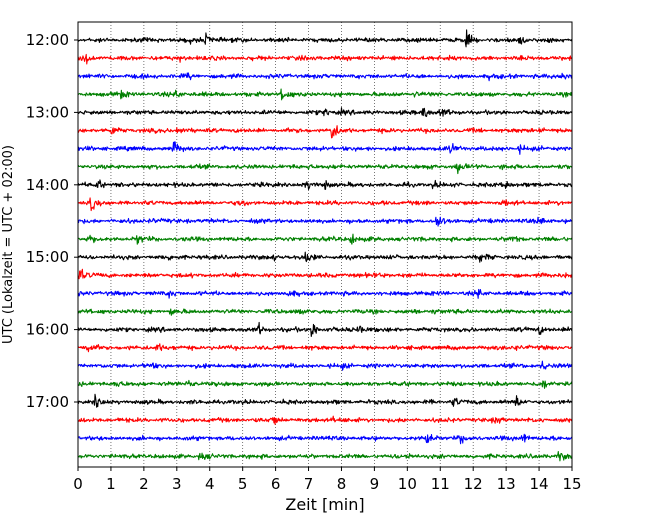 Image resolution: width=650 pixels, height=520 pixels. What do you see at coordinates (342, 484) in the screenshot?
I see `x-tick-label: 8` at bounding box center [342, 484].